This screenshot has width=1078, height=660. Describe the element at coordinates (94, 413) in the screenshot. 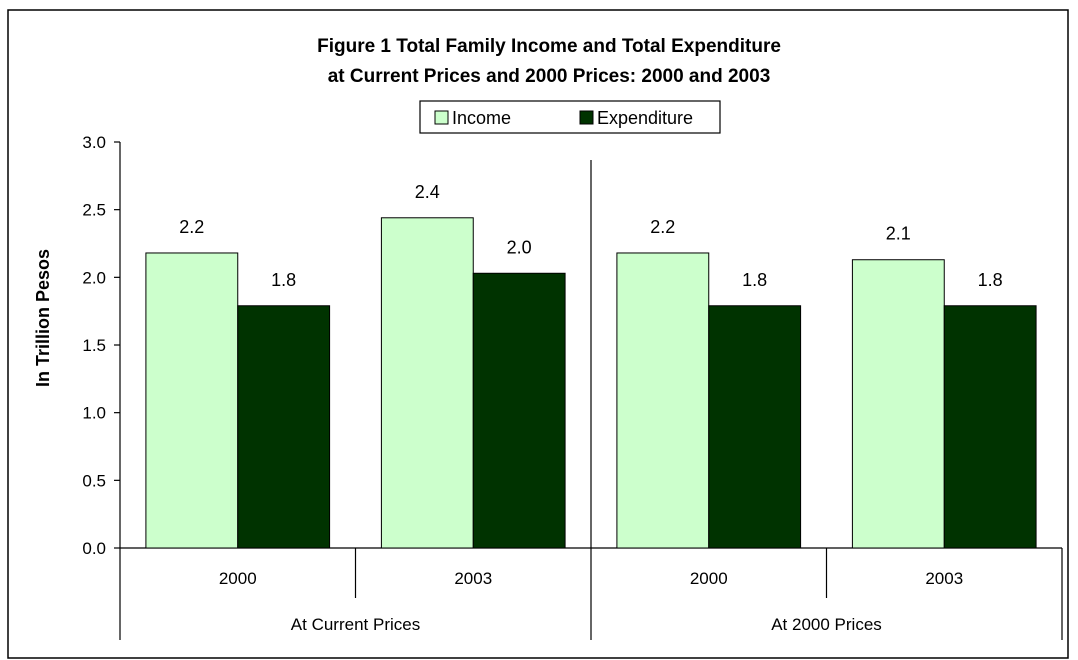

I see `y-tick-label: 1.0` at that location.